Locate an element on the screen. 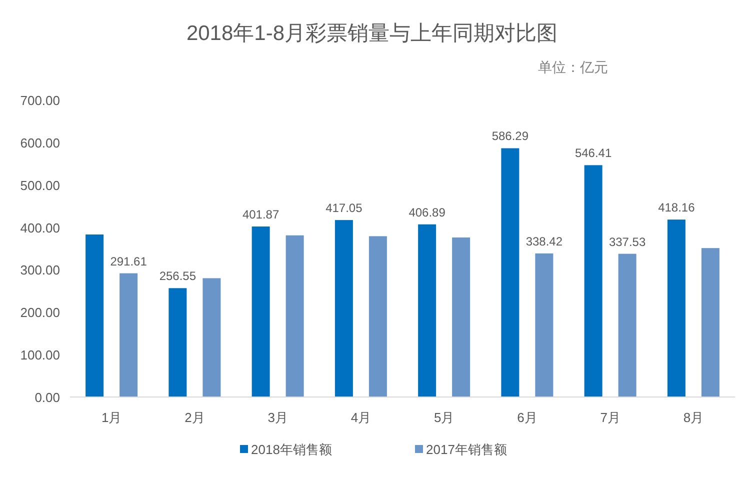 This screenshot has width=744, height=485. y-tick-label: 300.00 is located at coordinates (40, 270).